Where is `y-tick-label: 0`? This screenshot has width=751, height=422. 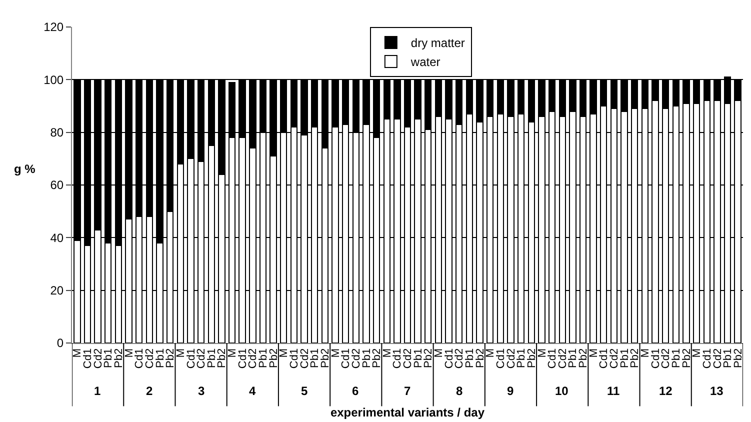 y-tick-label: 0 is located at coordinates (60, 343).